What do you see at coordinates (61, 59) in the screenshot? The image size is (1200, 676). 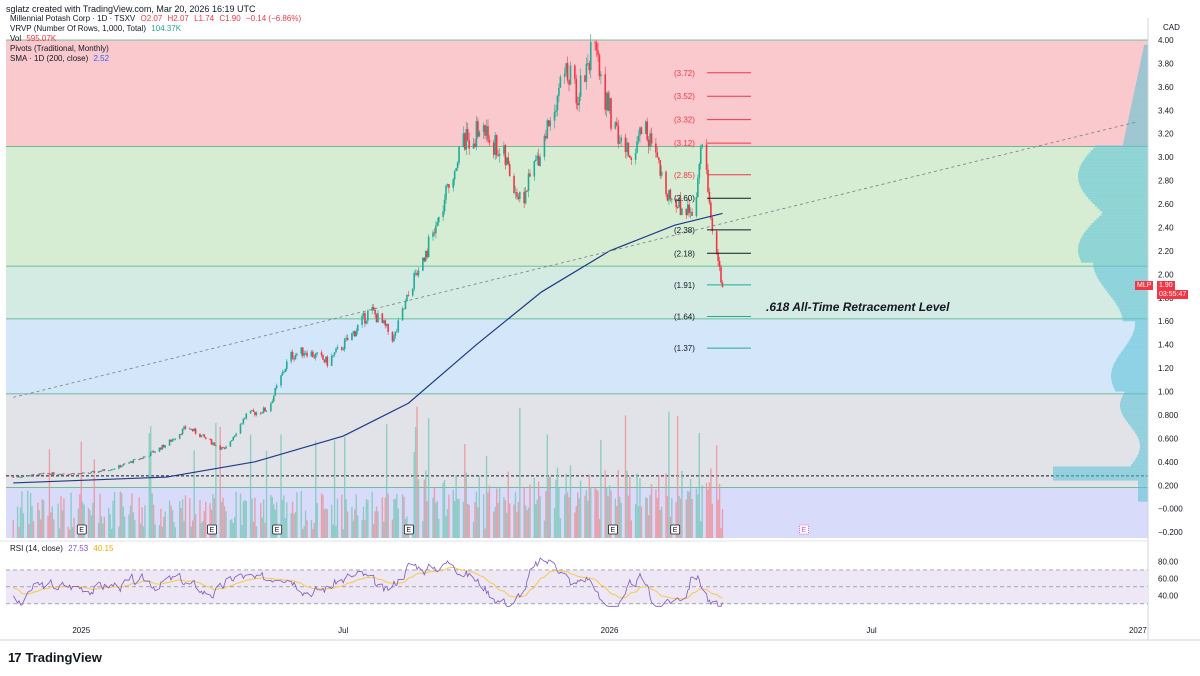 I see `legend-sma-row: SMA · 1D (200, close) 2.52` at bounding box center [61, 59].